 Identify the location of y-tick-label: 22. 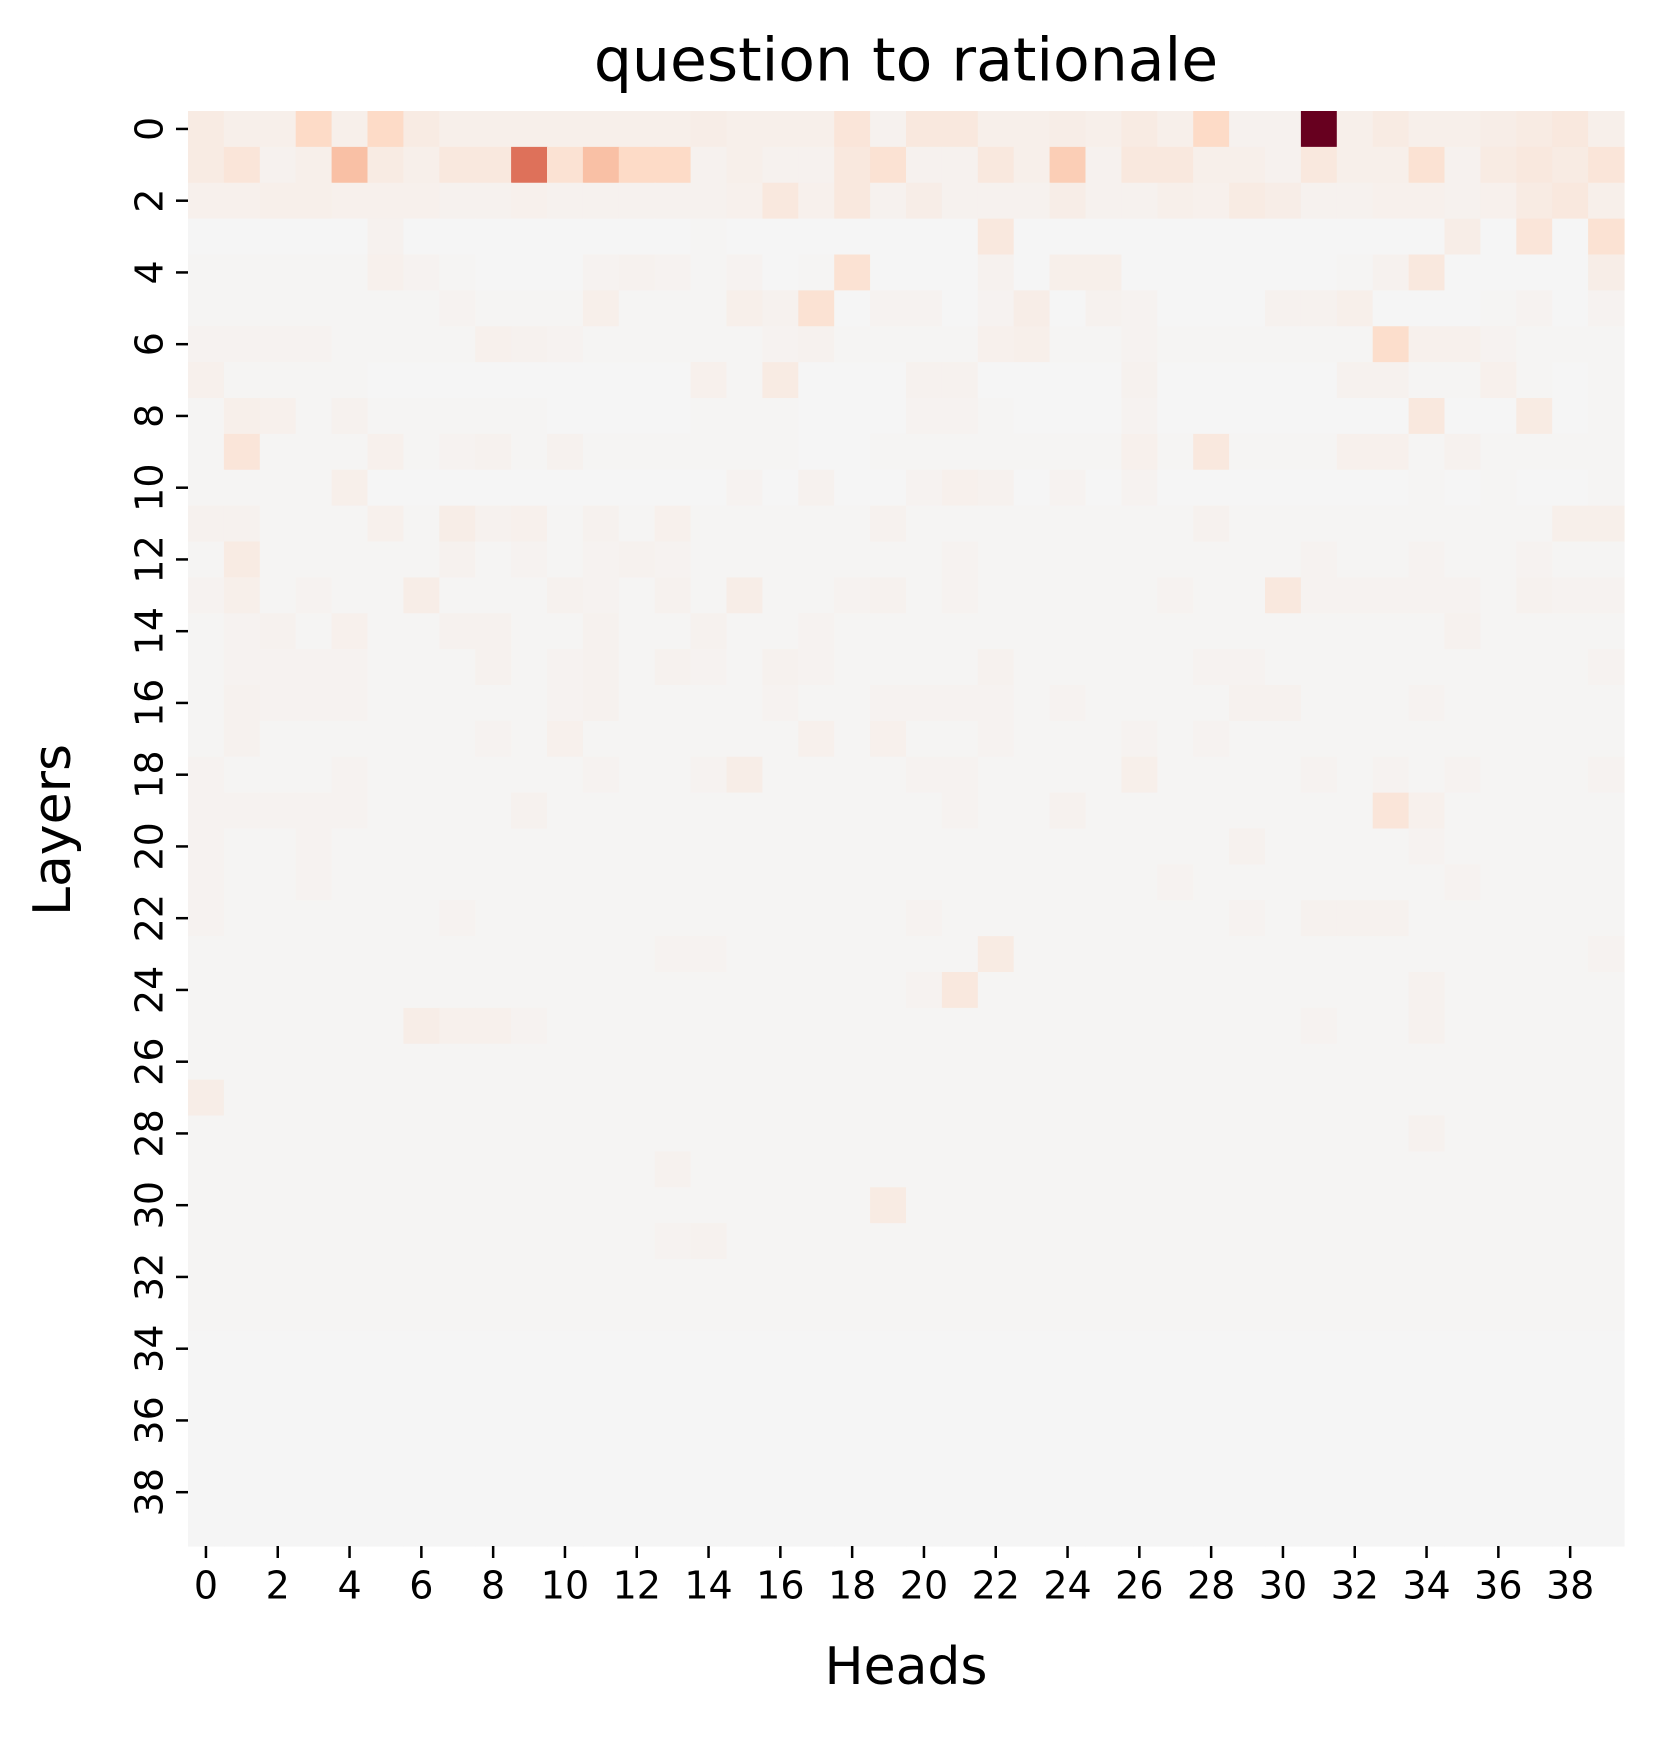
(150, 918).